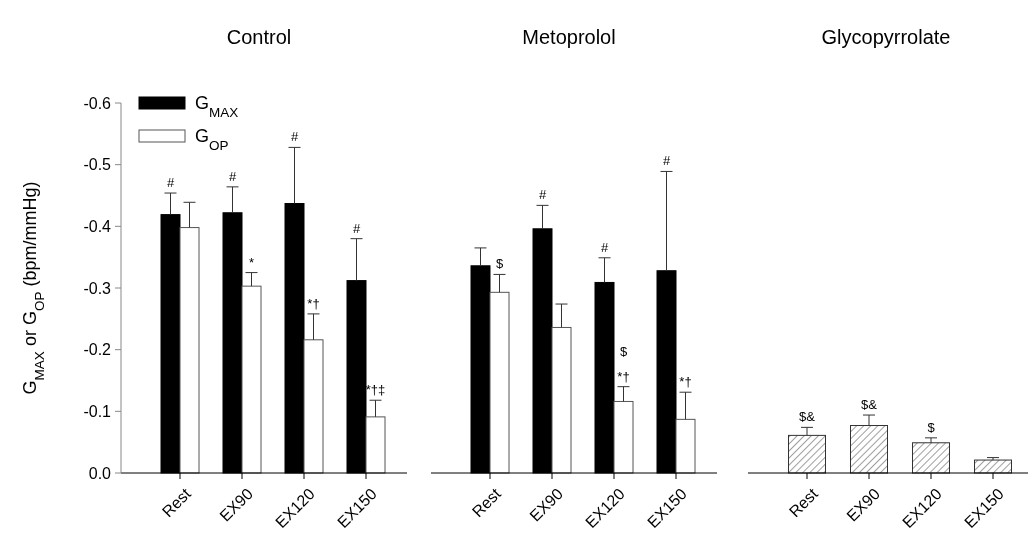 The width and height of the screenshot is (1036, 534). I want to click on y-tick-label: -0.4, so click(97, 226).